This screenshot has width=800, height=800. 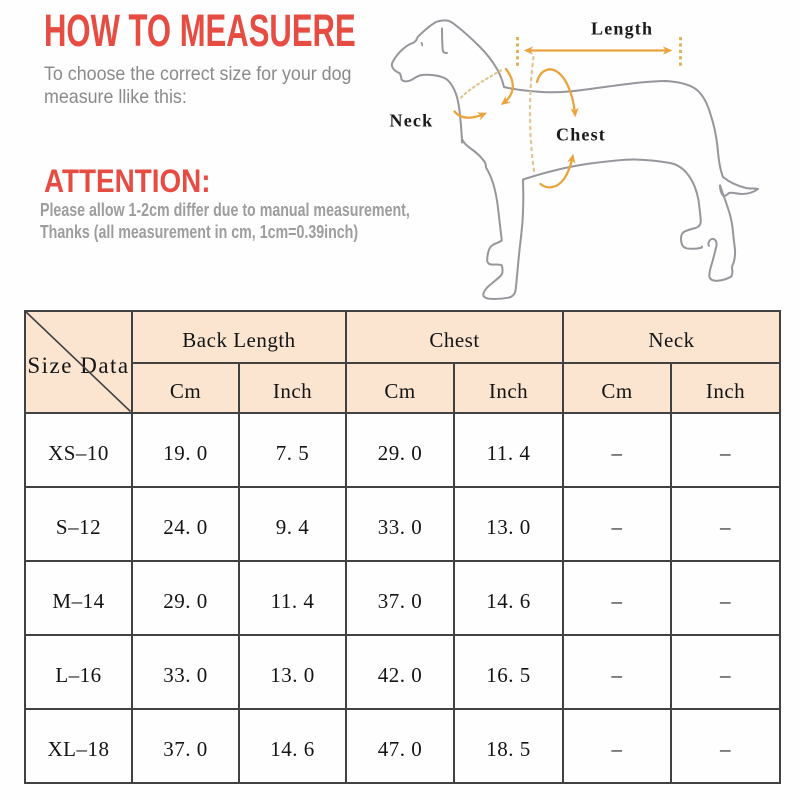 I want to click on svg-text: Length, so click(x=622, y=29).